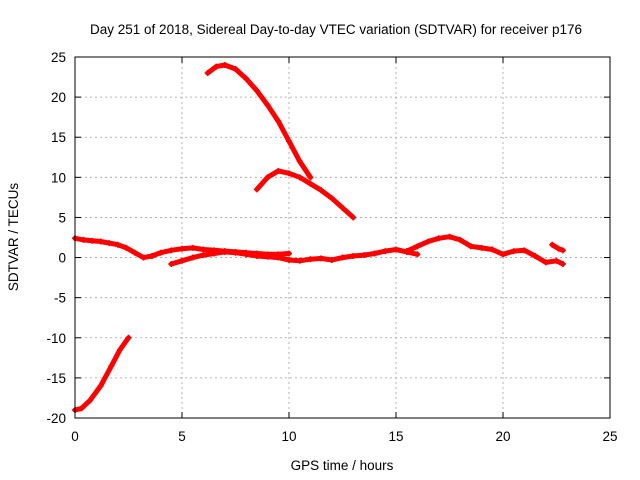 This screenshot has width=640, height=480. Describe the element at coordinates (56, 338) in the screenshot. I see `y-tick-label: -10` at that location.